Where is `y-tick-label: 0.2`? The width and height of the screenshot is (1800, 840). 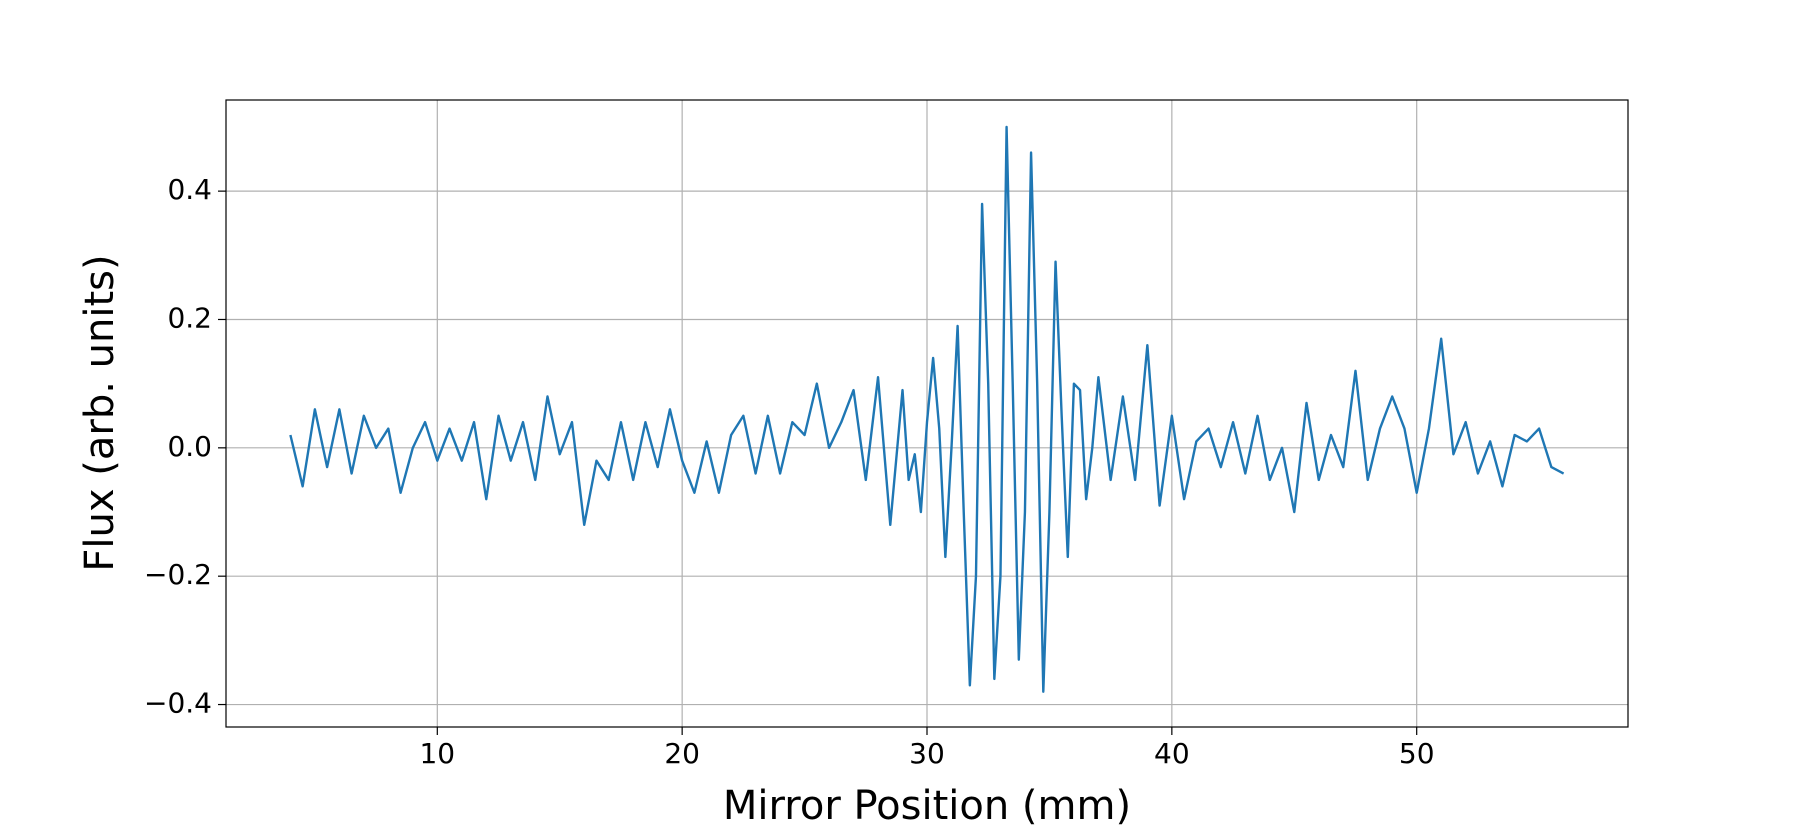 y-tick-label: 0.2 is located at coordinates (189, 317).